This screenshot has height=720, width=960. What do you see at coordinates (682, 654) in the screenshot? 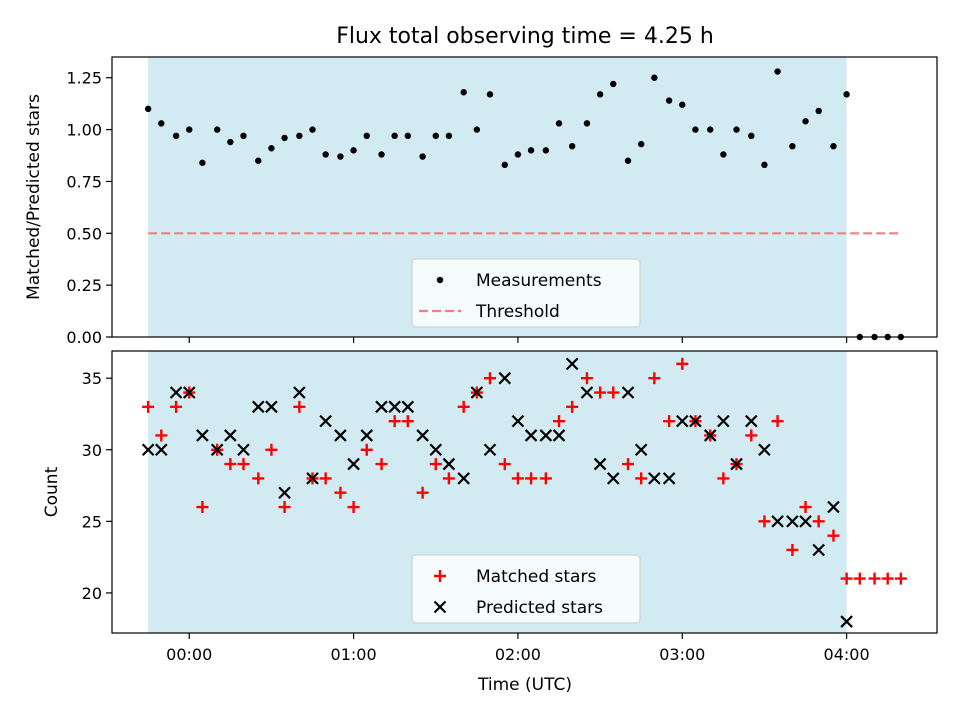
I see `x-tick-label: 03:00` at bounding box center [682, 654].